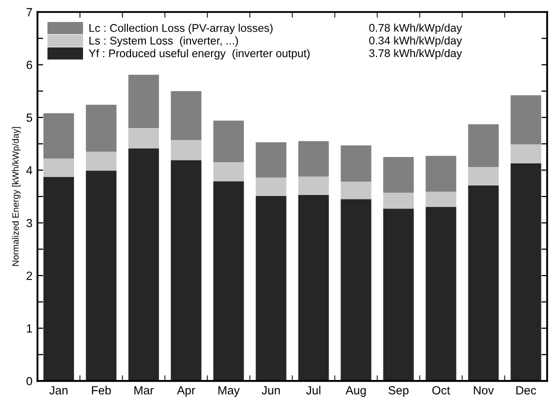 This screenshot has height=401, width=551. What do you see at coordinates (29, 276) in the screenshot?
I see `y-tick-label: 2` at bounding box center [29, 276].